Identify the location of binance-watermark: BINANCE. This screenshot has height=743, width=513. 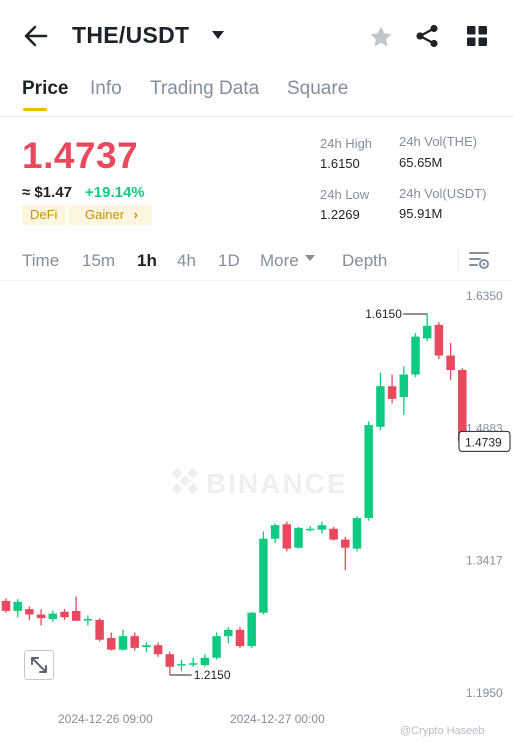
(259, 483).